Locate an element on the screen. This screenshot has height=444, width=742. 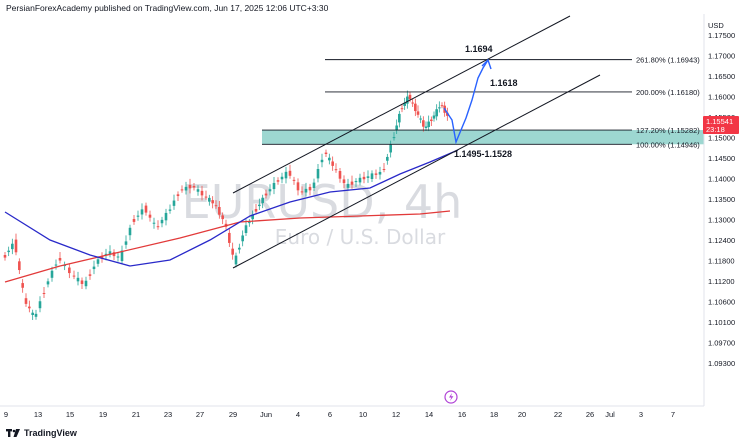
countdown-value: 23:18 is located at coordinates (715, 129).